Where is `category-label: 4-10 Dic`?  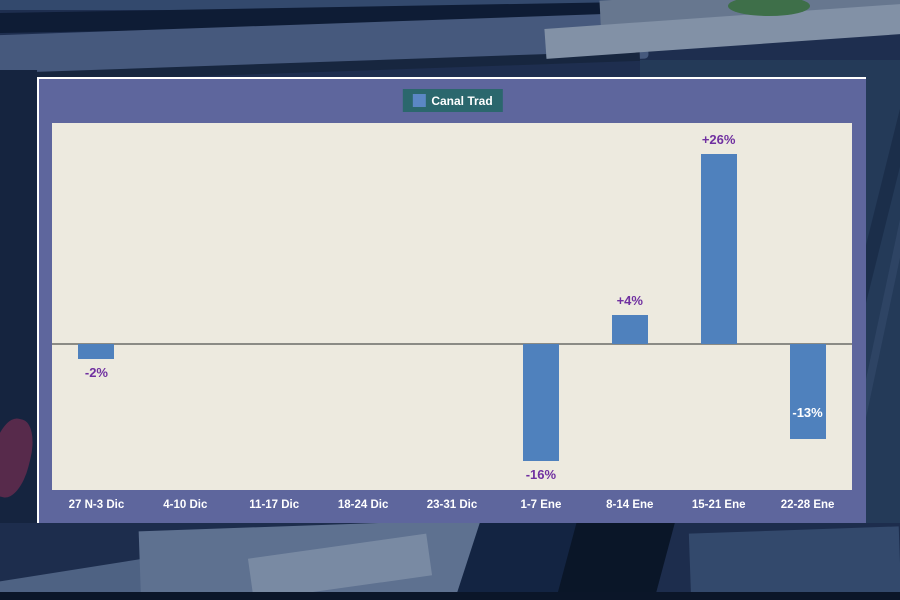 category-label: 4-10 Dic is located at coordinates (185, 505).